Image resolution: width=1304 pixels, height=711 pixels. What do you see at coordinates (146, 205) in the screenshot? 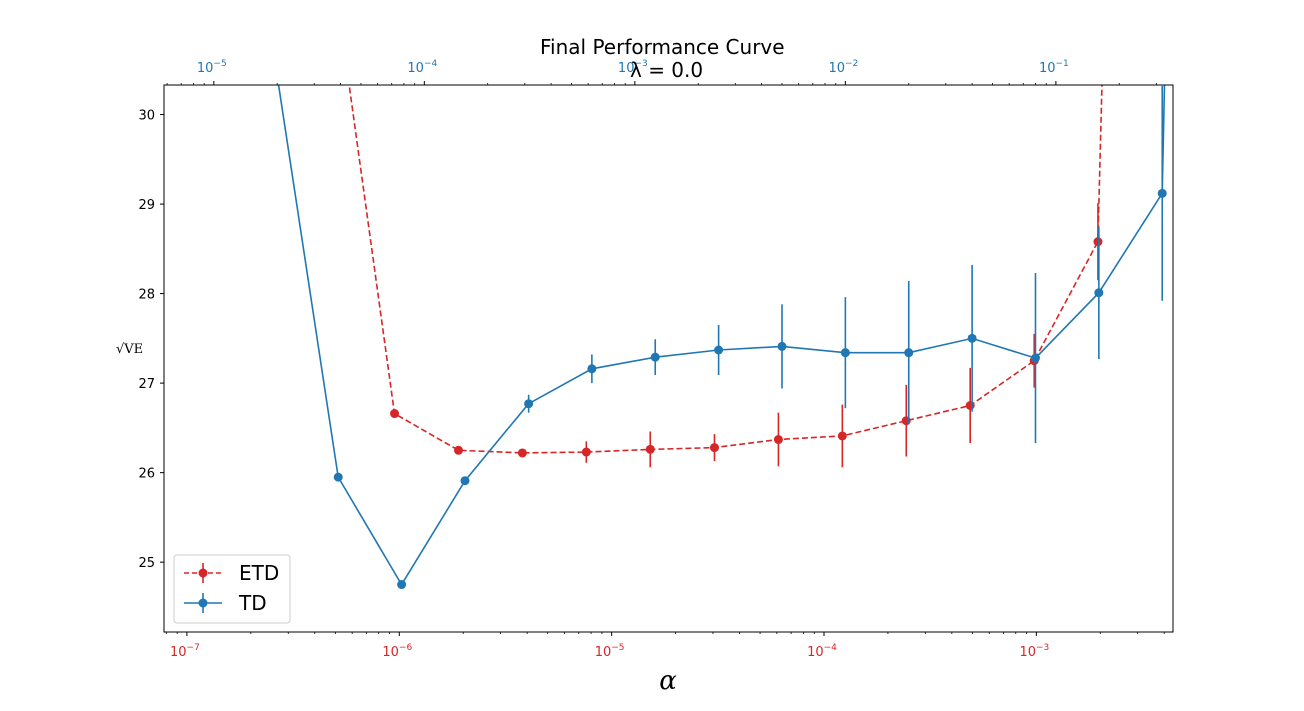
I see `y-tick-label: 29` at bounding box center [146, 205].